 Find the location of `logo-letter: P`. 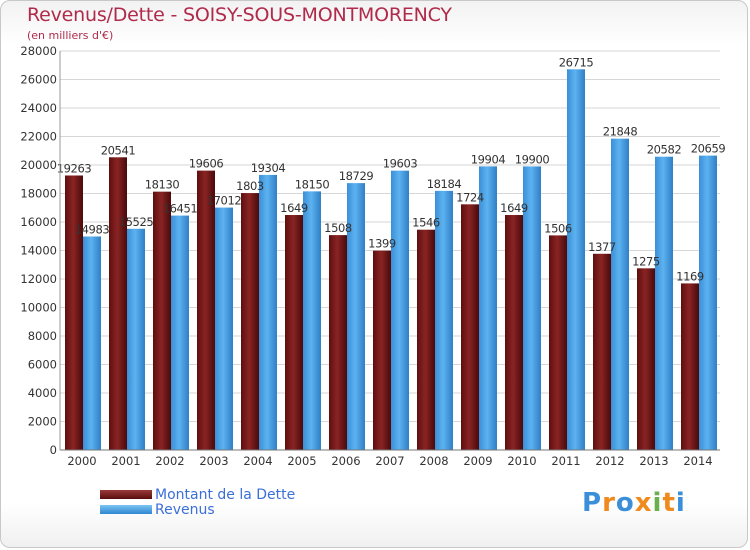

logo-letter: P is located at coordinates (592, 503).